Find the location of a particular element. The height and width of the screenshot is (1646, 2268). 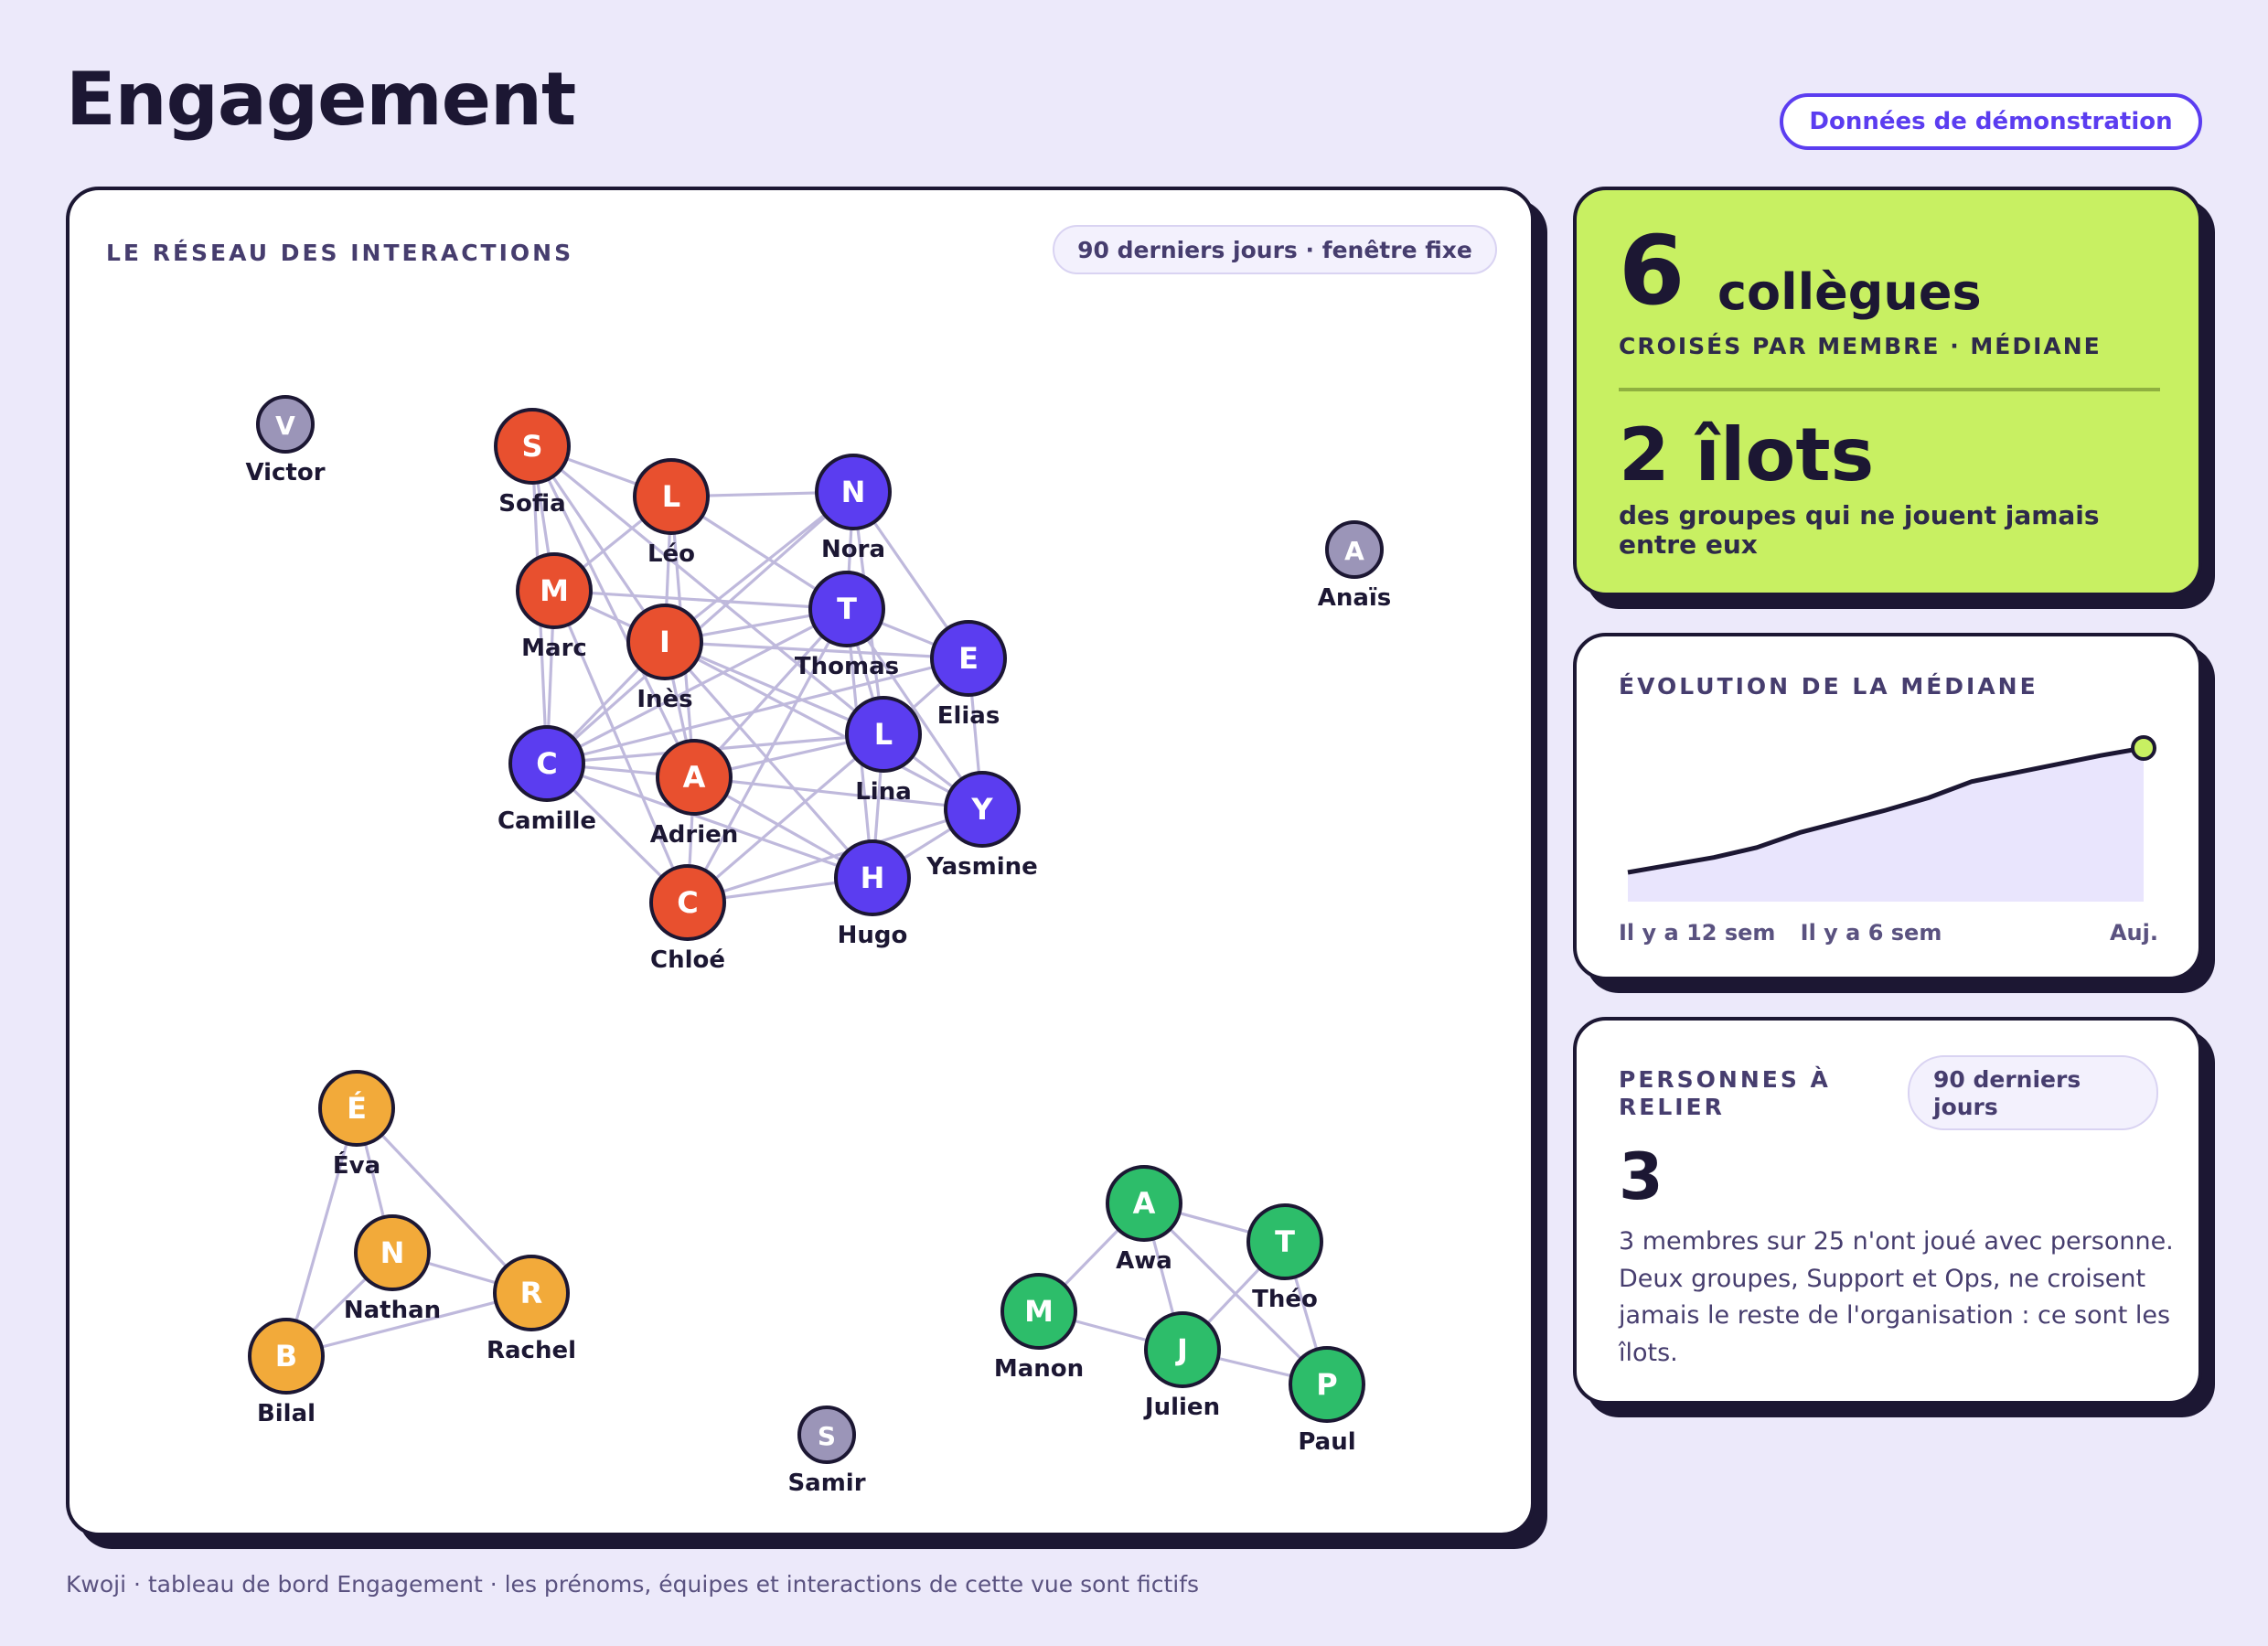

node-initial: M is located at coordinates (554, 590).